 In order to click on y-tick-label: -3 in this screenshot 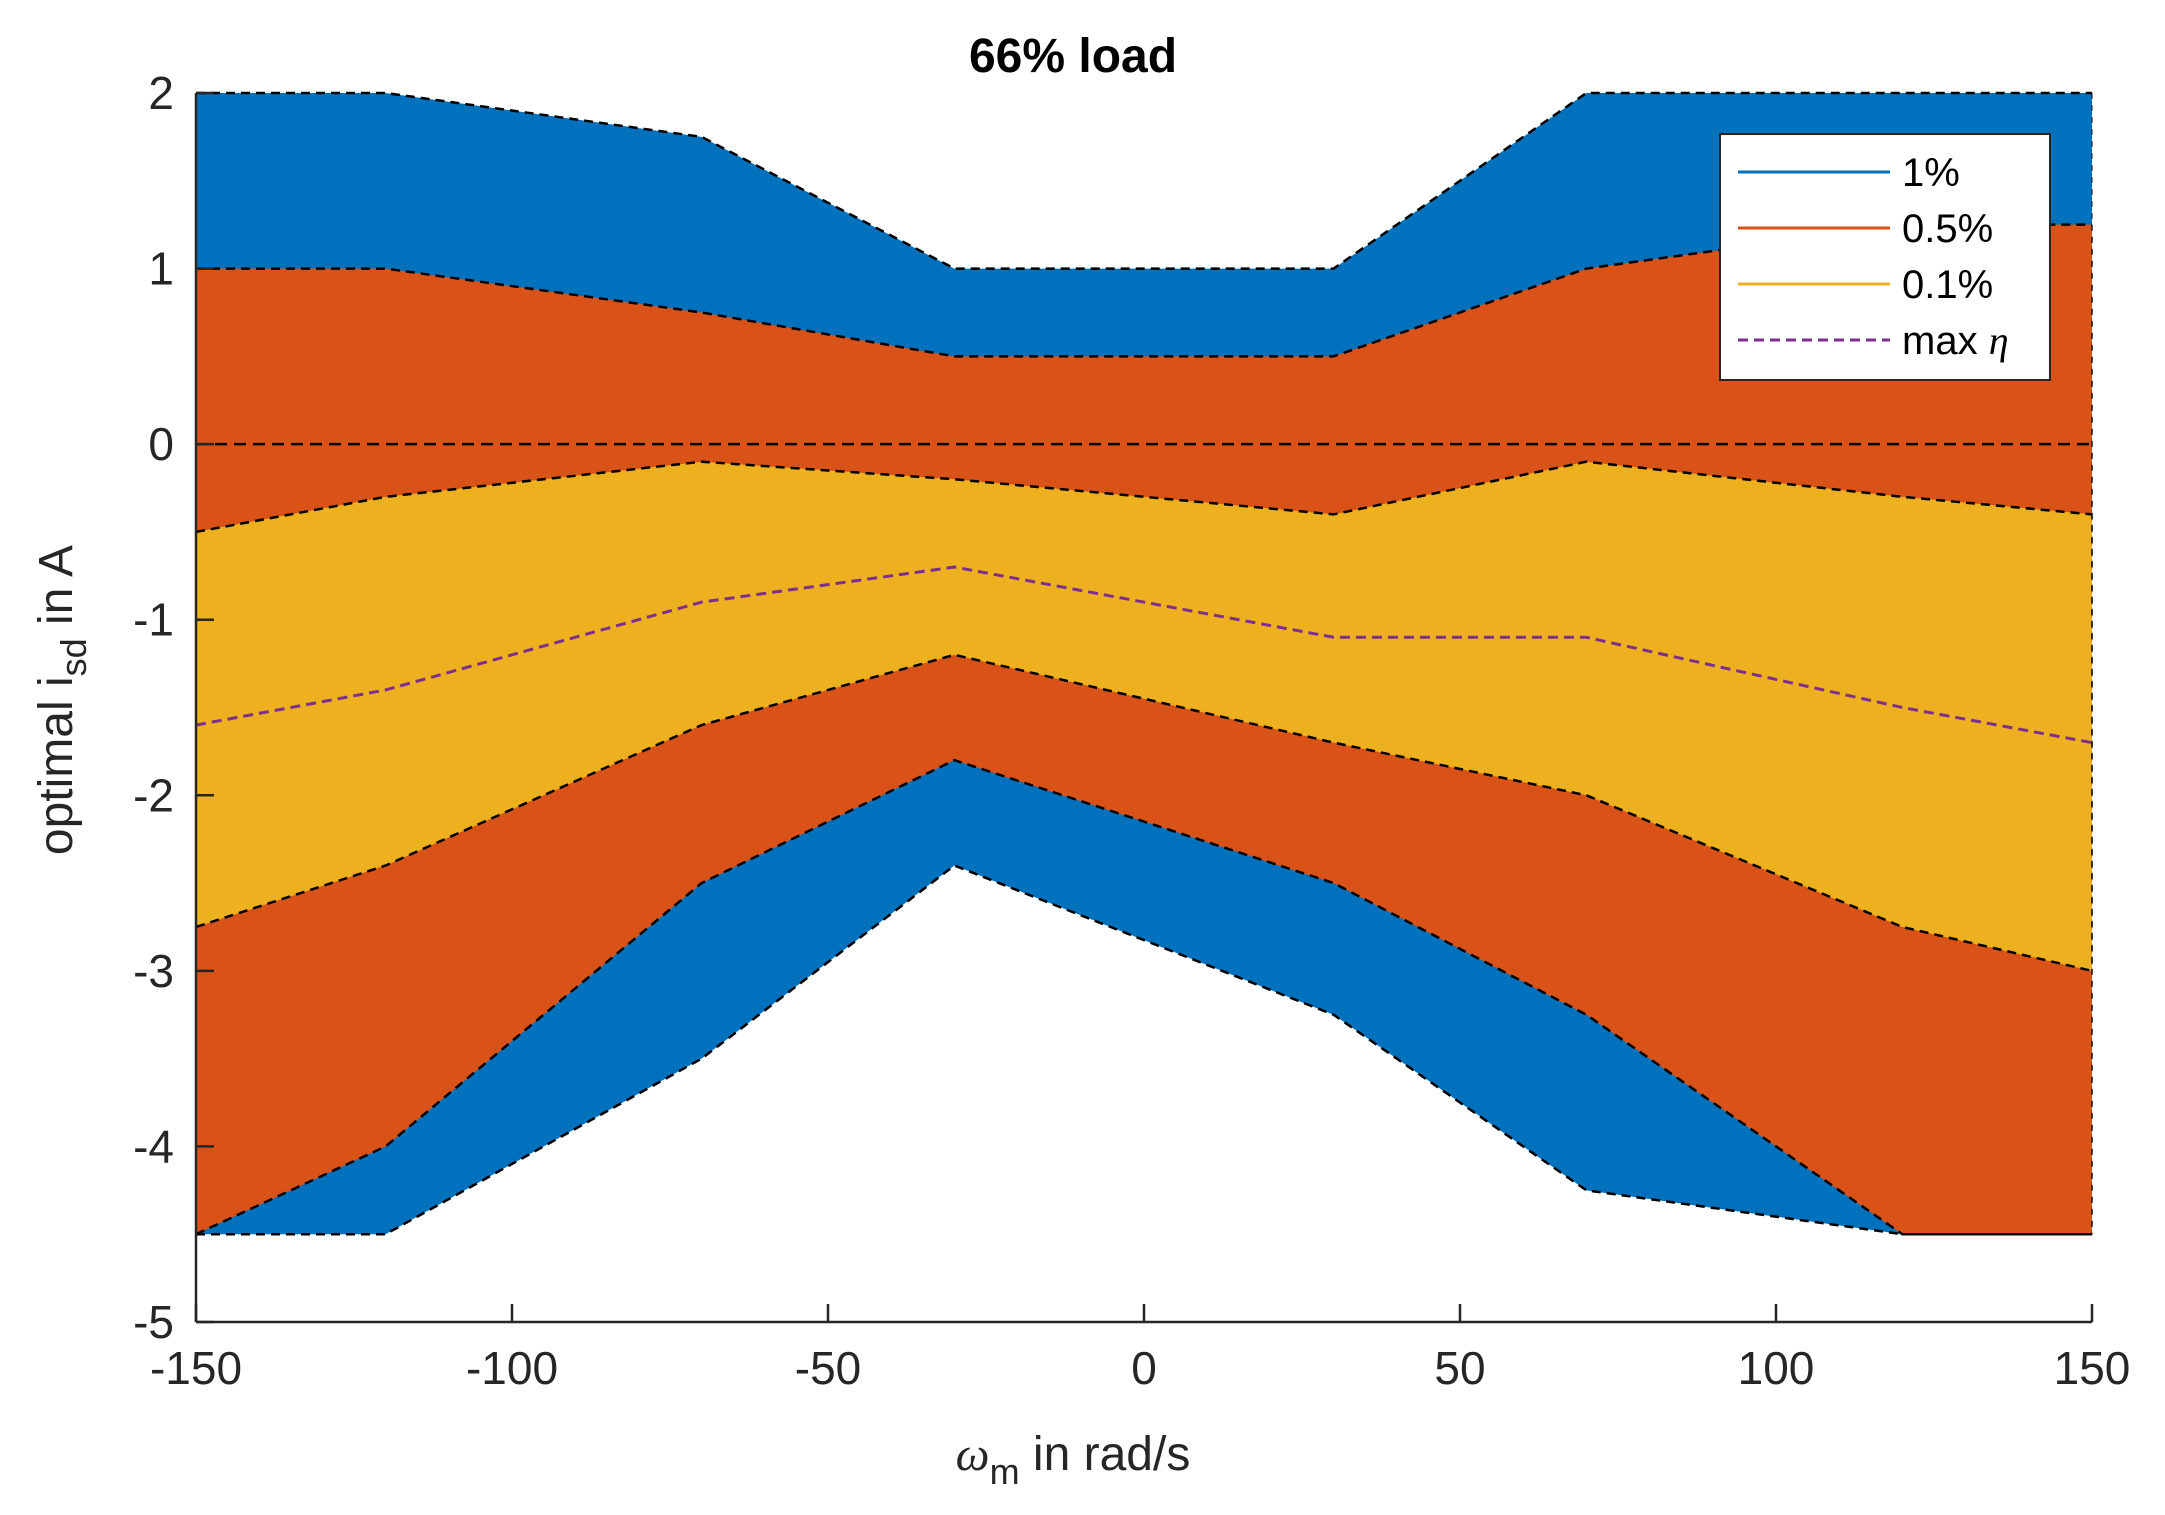, I will do `click(153, 971)`.